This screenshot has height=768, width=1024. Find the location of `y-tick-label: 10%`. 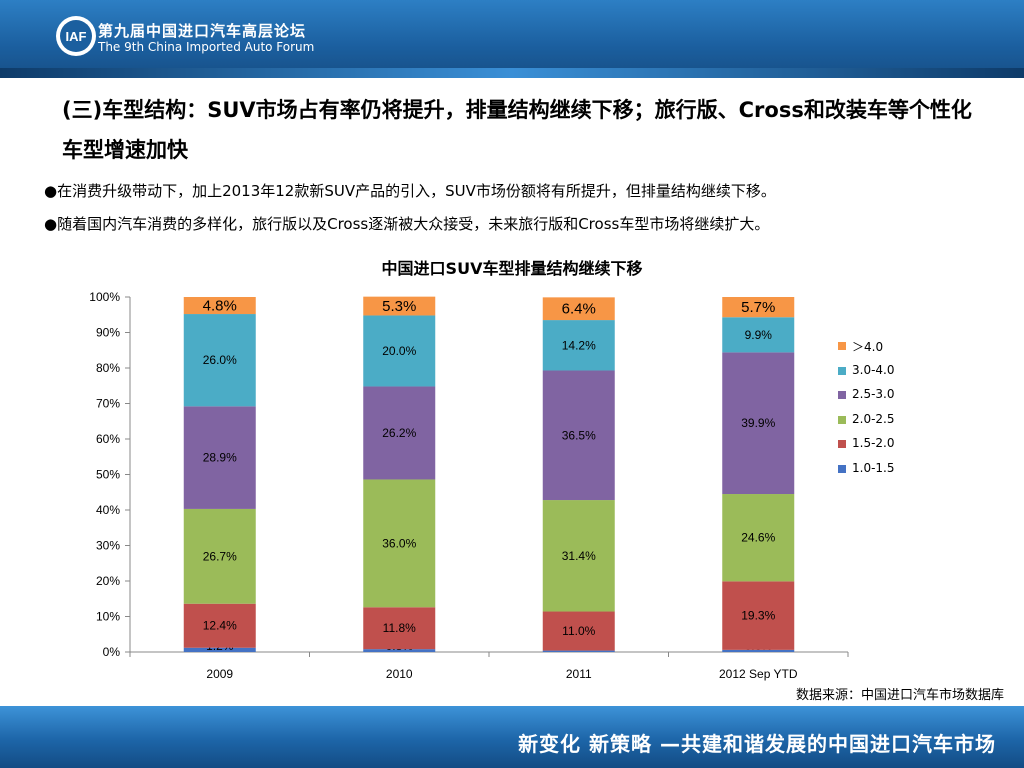

y-tick-label: 10% is located at coordinates (108, 617).